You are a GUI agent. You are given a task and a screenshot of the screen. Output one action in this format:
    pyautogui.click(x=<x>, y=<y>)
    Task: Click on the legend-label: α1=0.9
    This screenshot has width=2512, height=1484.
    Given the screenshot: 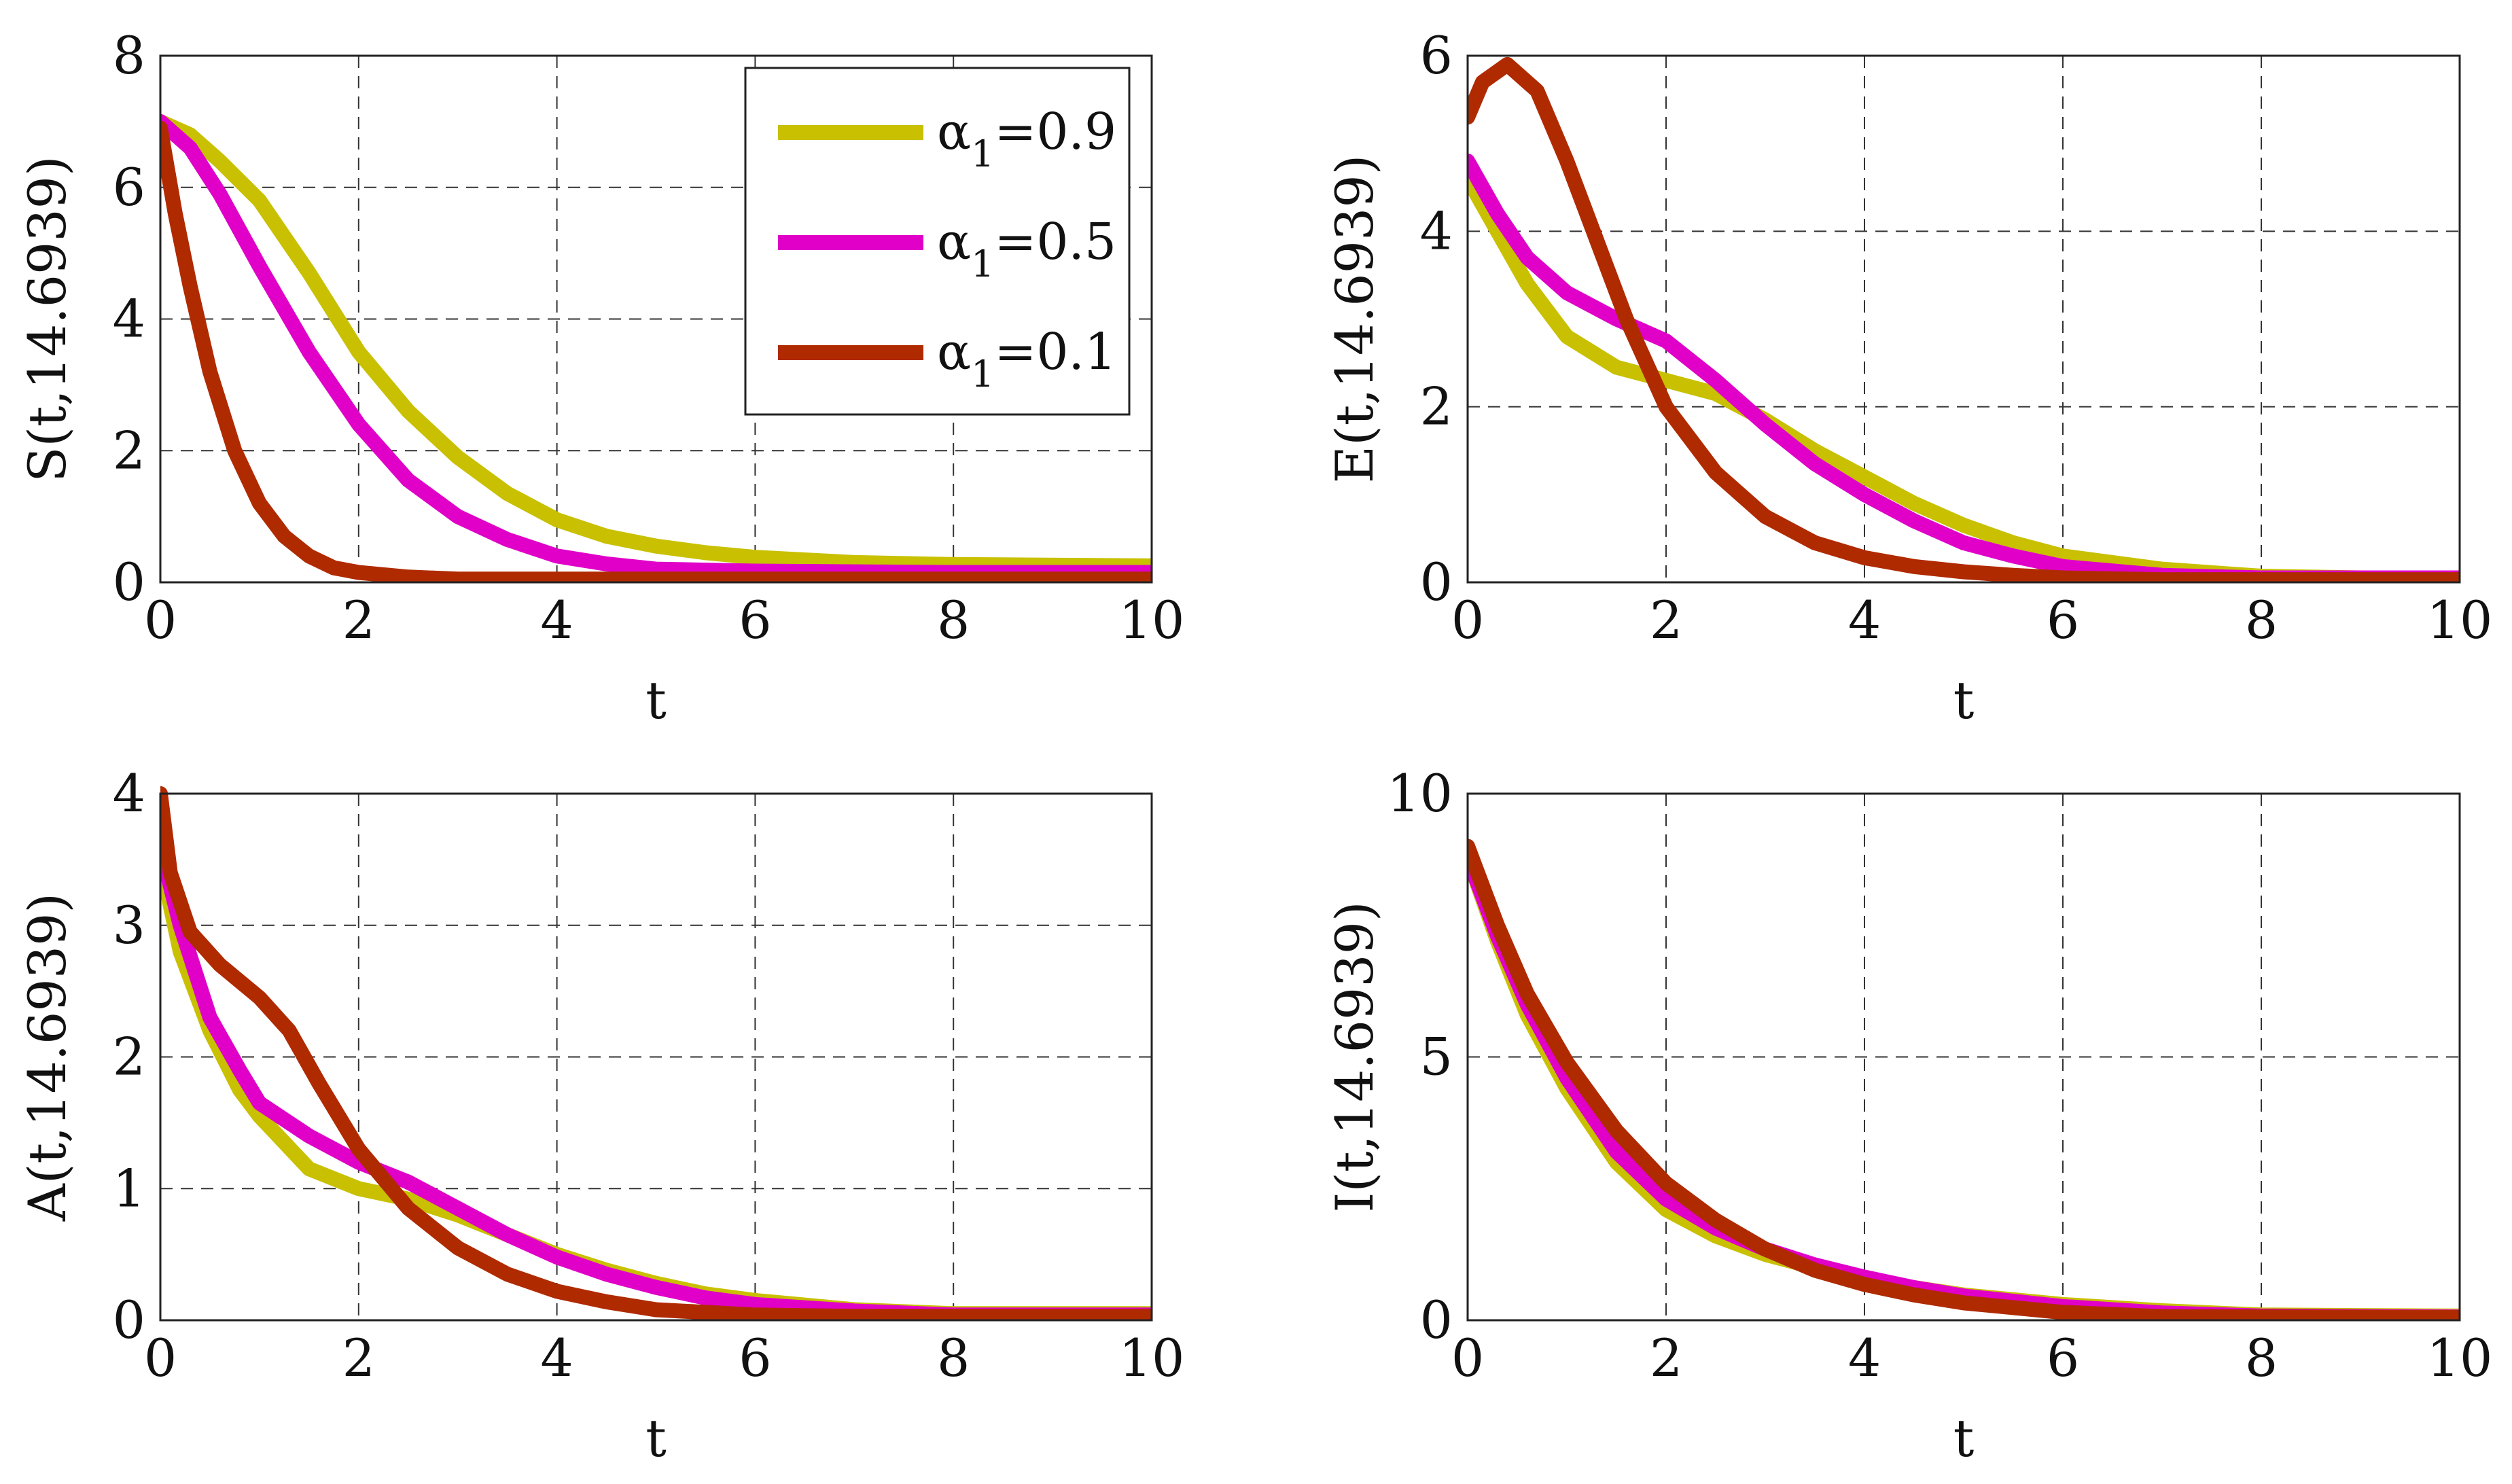 What is the action you would take?
    pyautogui.click(x=1026, y=139)
    